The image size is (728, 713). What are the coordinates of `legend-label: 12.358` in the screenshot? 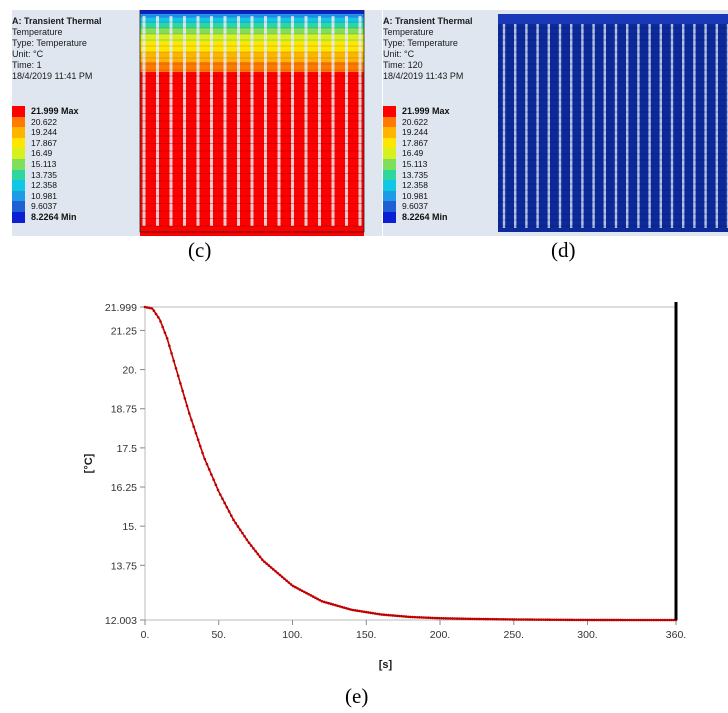 It's located at (415, 185).